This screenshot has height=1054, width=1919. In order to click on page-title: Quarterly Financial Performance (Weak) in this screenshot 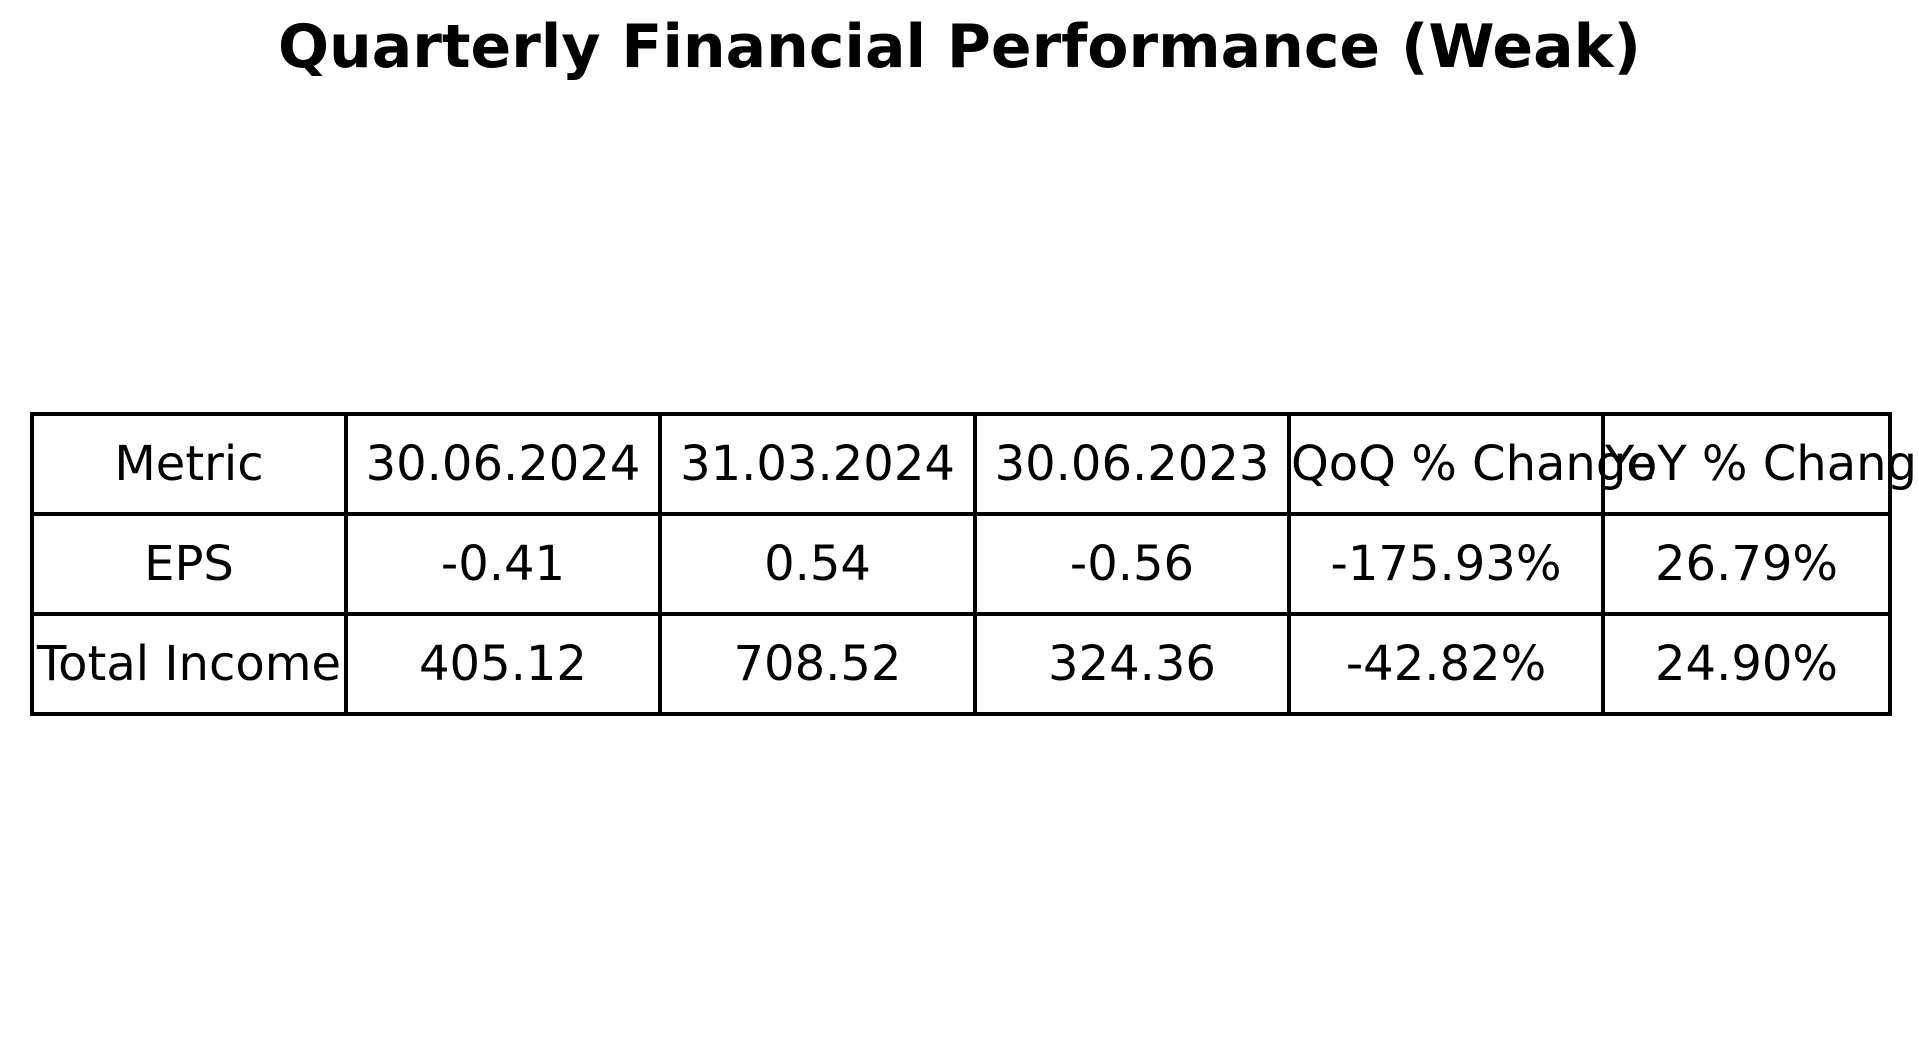, I will do `click(959, 47)`.